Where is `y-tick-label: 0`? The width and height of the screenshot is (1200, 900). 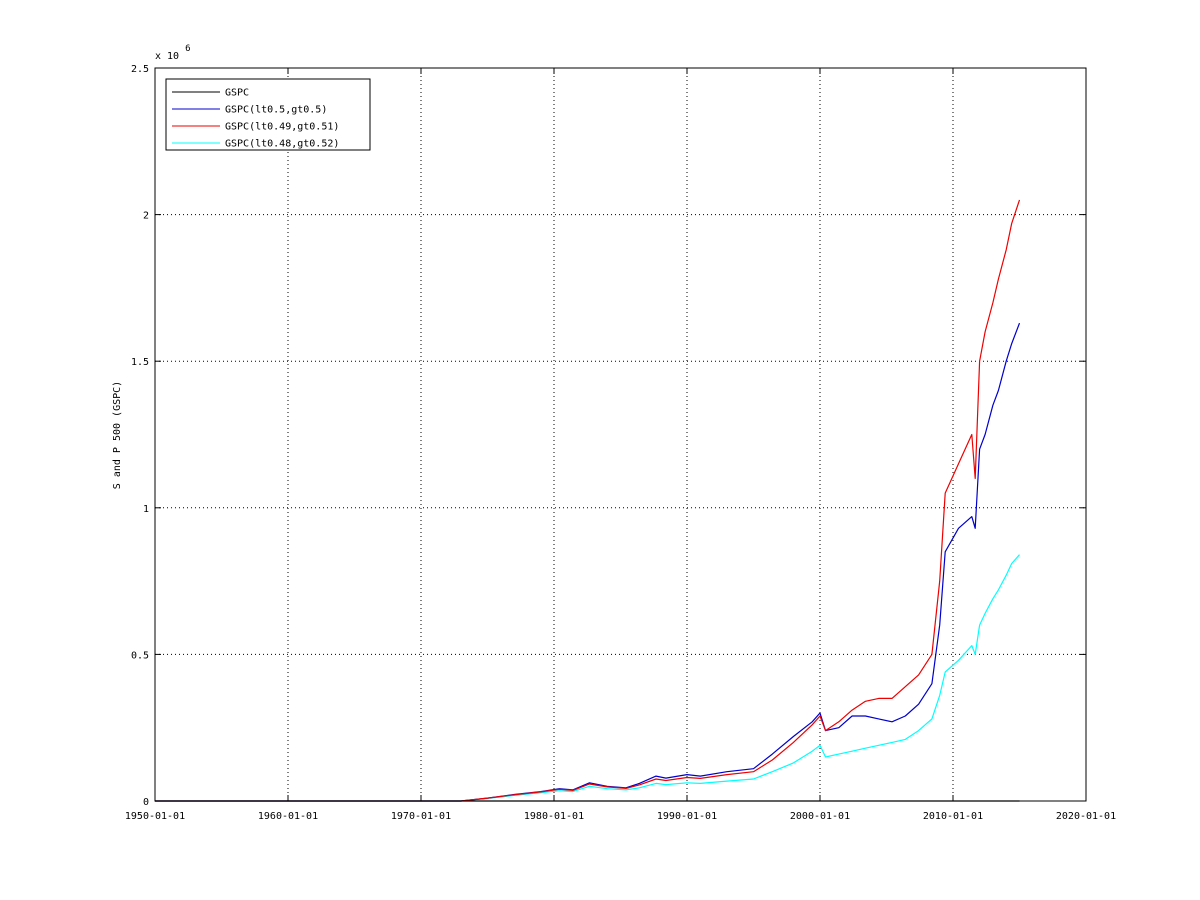 y-tick-label: 0 is located at coordinates (146, 802).